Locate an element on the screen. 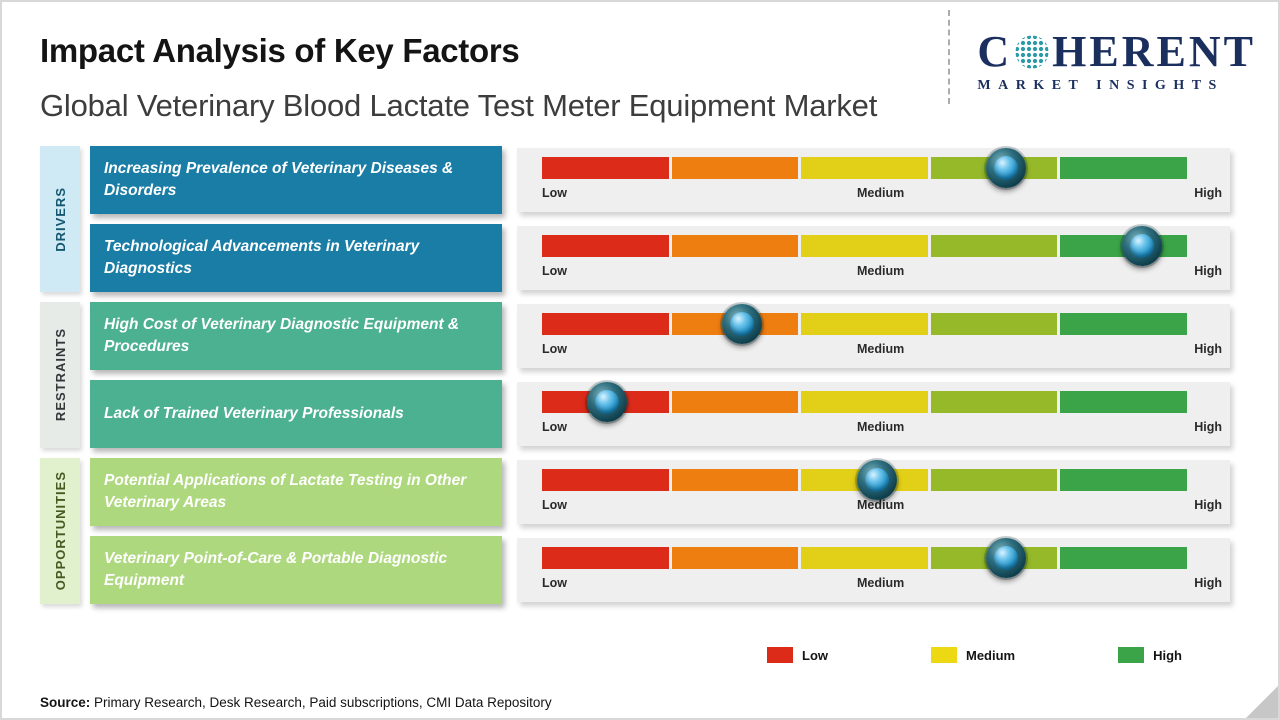 The image size is (1280, 720). category-label-drivers: DRIVERS is located at coordinates (60, 219).